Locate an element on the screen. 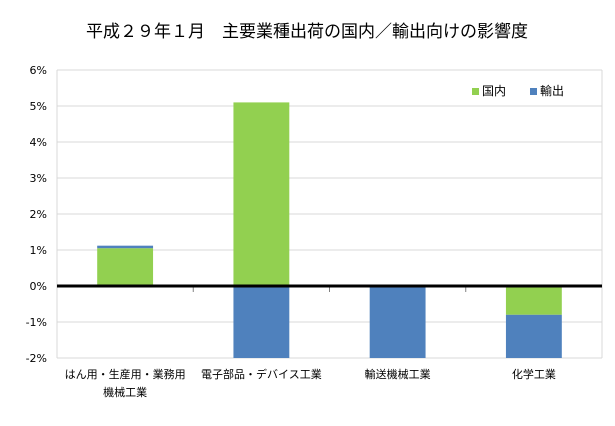 The width and height of the screenshot is (615, 426). y-tick-label: 6% is located at coordinates (38, 70).